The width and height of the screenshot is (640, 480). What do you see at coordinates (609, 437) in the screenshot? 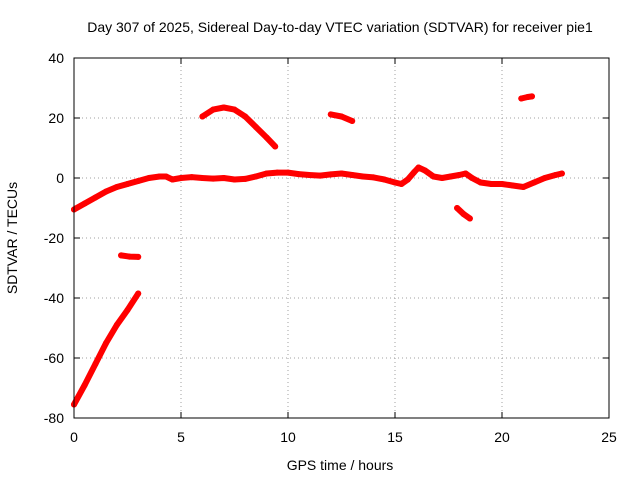
I see `x-tick-label: 25` at bounding box center [609, 437].